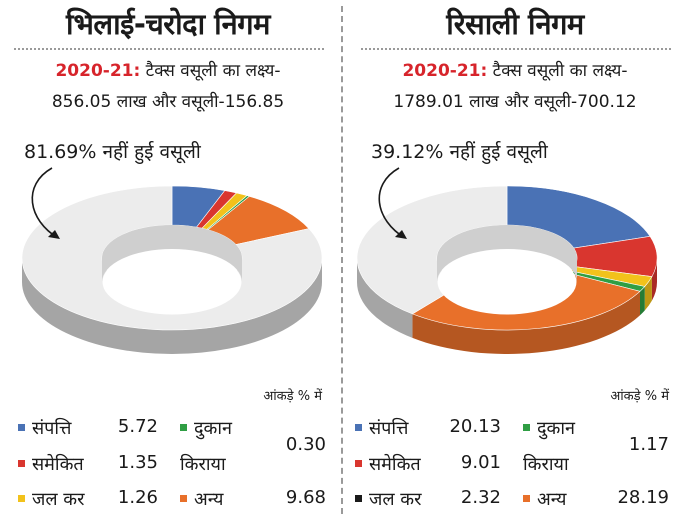 Image resolution: width=683 pixels, height=520 pixels. What do you see at coordinates (480, 497) in the screenshot?
I see `legend-value: 2.32` at bounding box center [480, 497].